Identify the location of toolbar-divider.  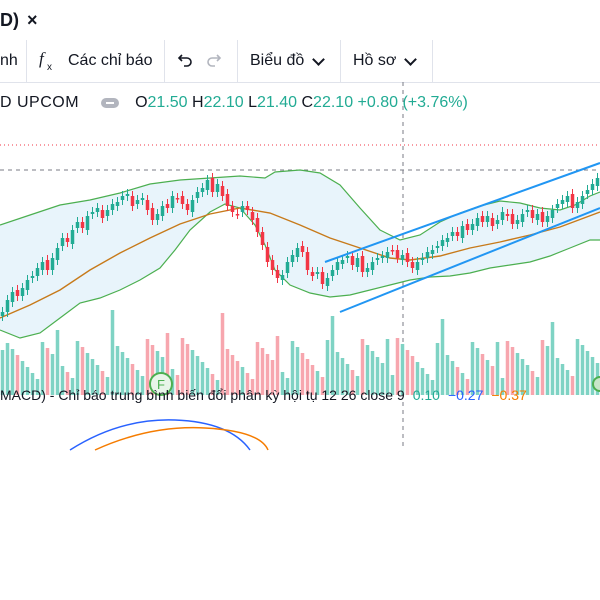
(340, 61).